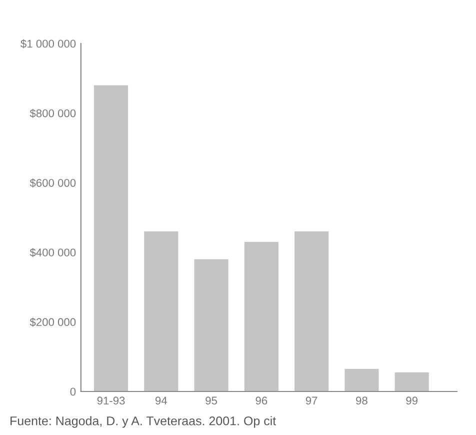  What do you see at coordinates (53, 183) in the screenshot?
I see `y-tick-label: $600 000` at bounding box center [53, 183].